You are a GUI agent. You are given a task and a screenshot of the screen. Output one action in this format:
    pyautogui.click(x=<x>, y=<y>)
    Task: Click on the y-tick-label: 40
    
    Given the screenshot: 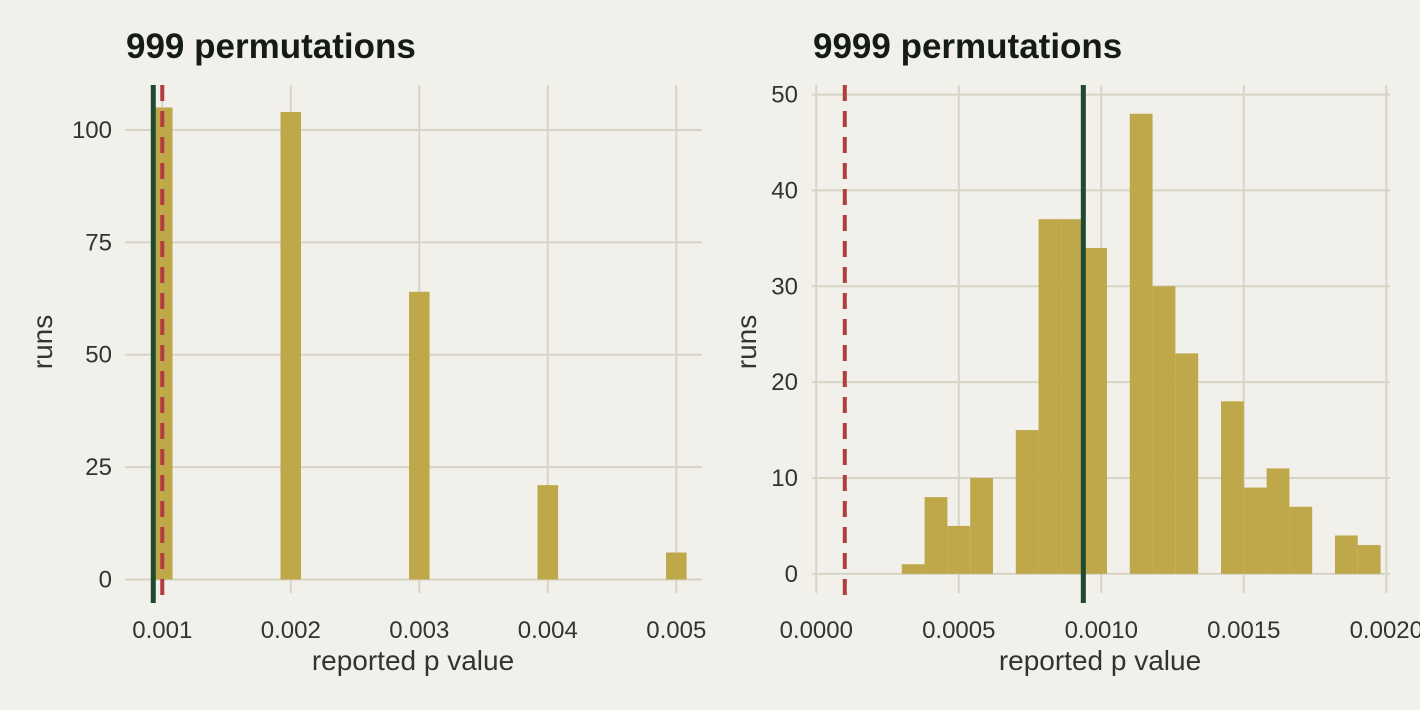 What is the action you would take?
    pyautogui.click(x=784, y=190)
    